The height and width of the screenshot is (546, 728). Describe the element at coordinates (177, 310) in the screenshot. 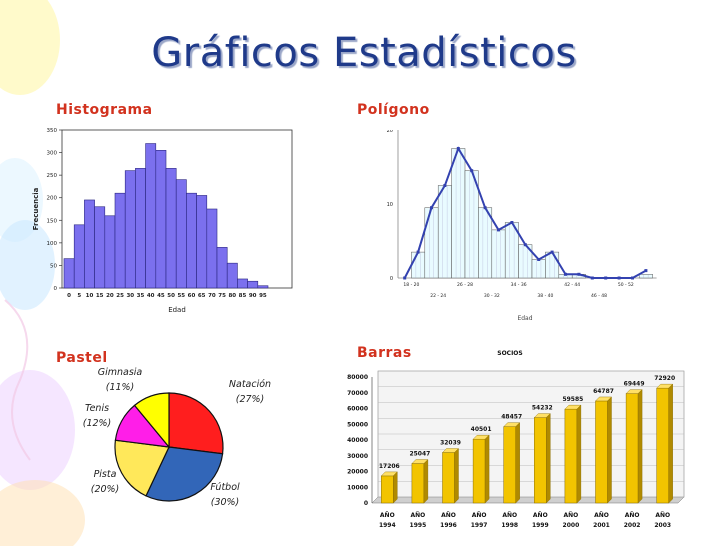

I see `histogram-xlabel: Edad` at that location.